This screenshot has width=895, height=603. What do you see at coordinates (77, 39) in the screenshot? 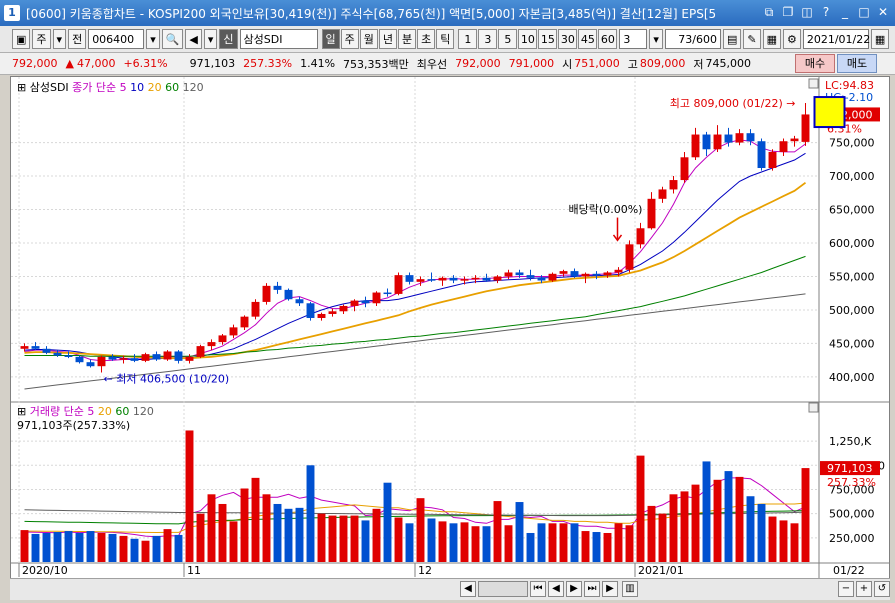
I see `prev-button: 전` at bounding box center [77, 39].